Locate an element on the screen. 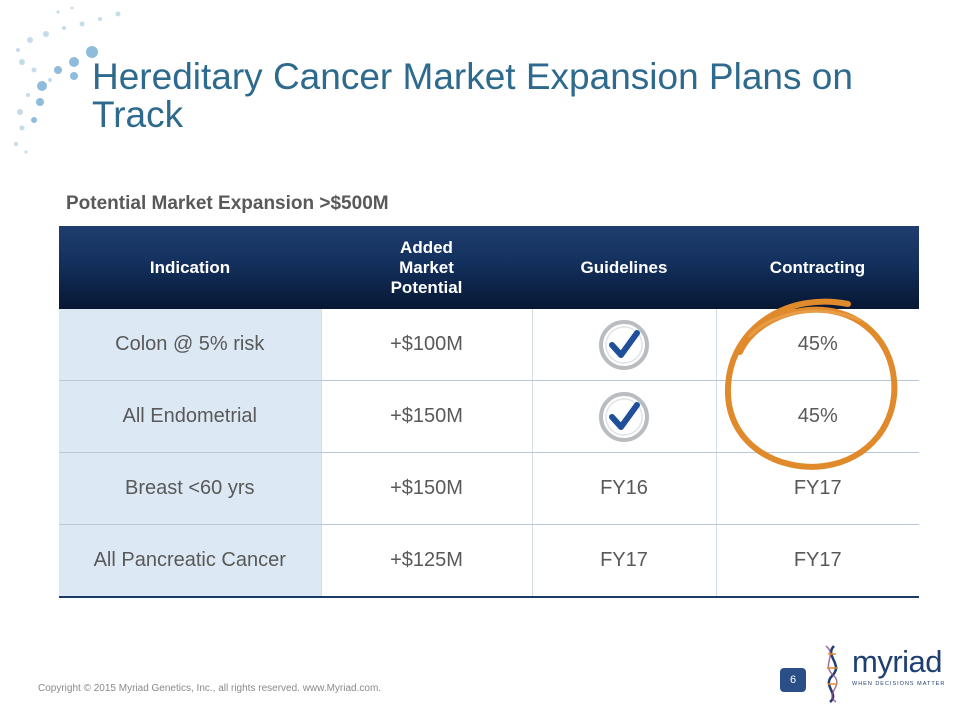 The image size is (960, 720). cell-market-potential: +$125M is located at coordinates (427, 561).